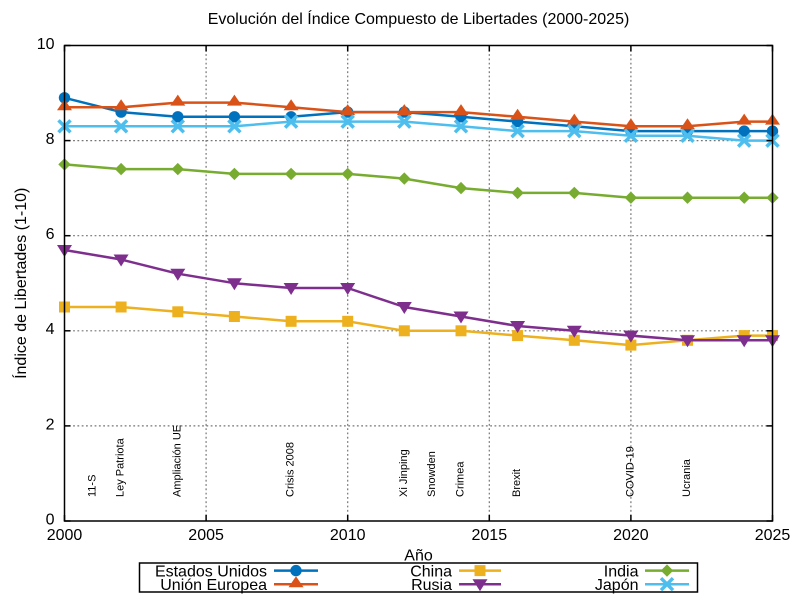  I want to click on svg-text: Año, so click(418, 556).